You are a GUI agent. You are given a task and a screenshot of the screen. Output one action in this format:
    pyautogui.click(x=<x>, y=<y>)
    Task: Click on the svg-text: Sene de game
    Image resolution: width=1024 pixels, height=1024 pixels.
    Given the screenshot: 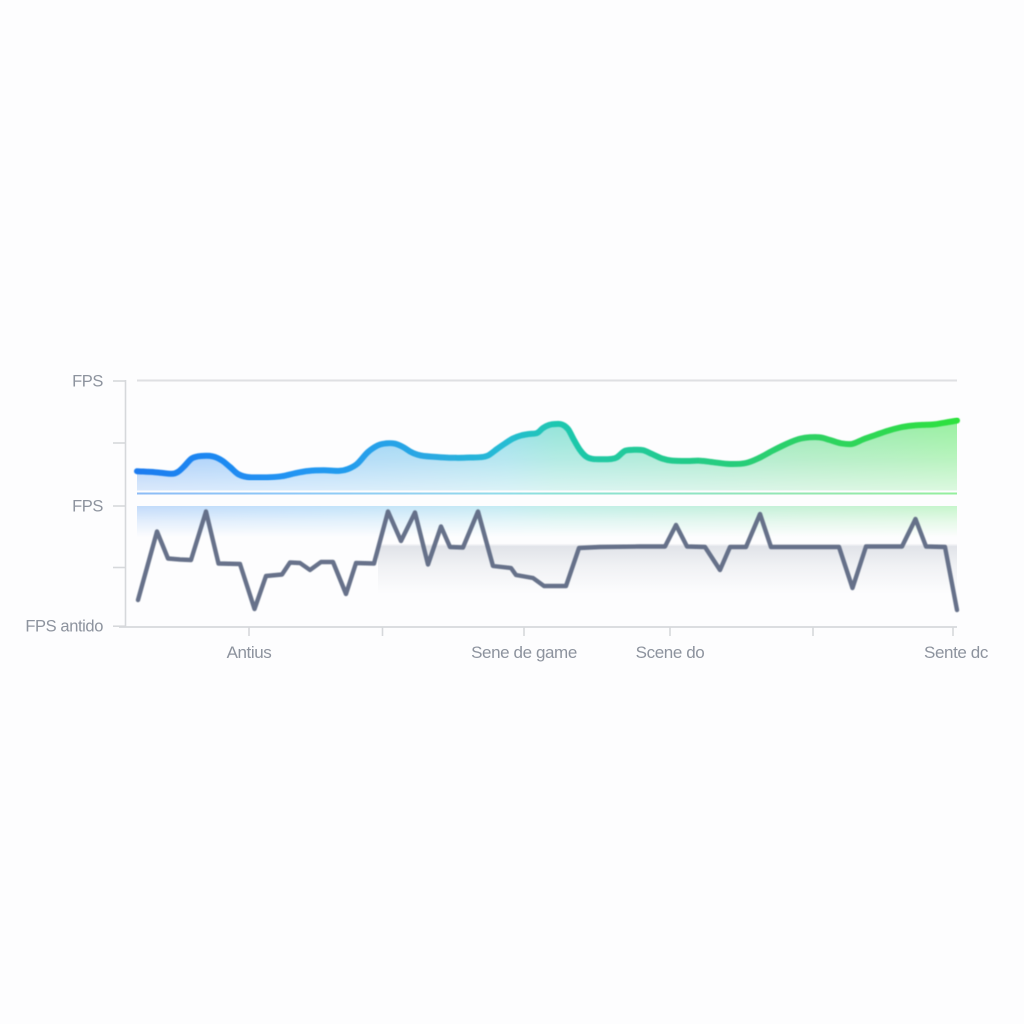 What is the action you would take?
    pyautogui.click(x=524, y=652)
    